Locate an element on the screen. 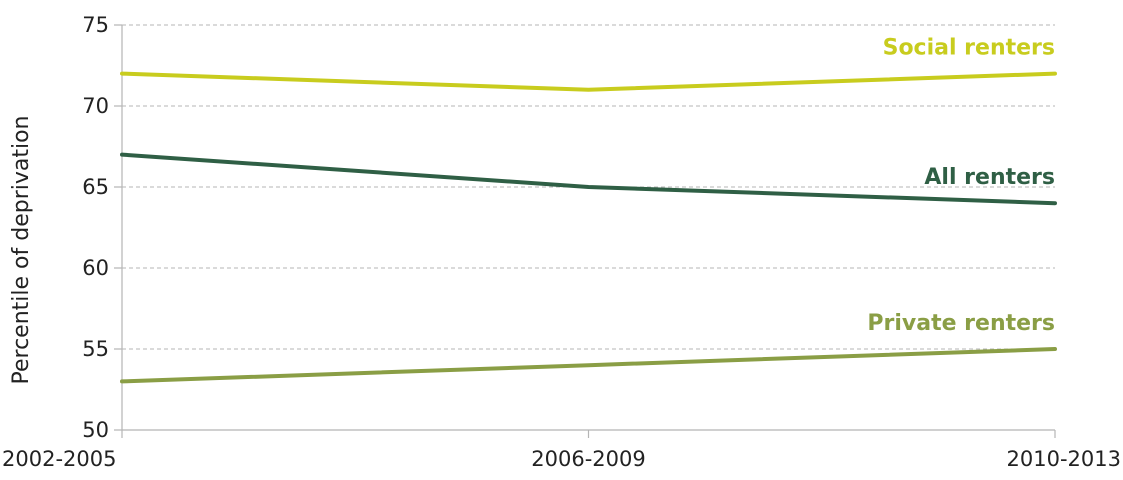 This screenshot has height=480, width=1123. series-label-social-renters: Social renters is located at coordinates (969, 48).